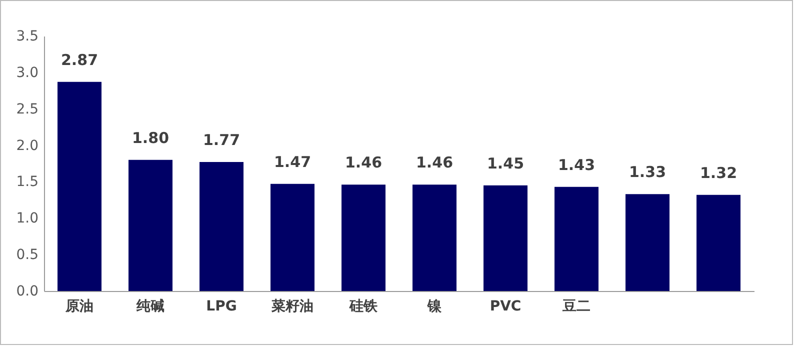  I want to click on y-tick-label: 3.0, so click(27, 72).